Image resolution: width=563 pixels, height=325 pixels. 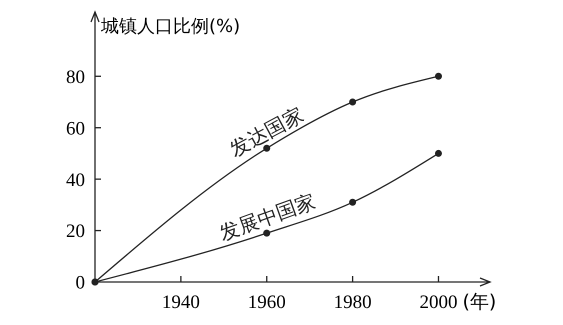 What do you see at coordinates (75, 77) in the screenshot?
I see `y-tick-label: 80` at bounding box center [75, 77].